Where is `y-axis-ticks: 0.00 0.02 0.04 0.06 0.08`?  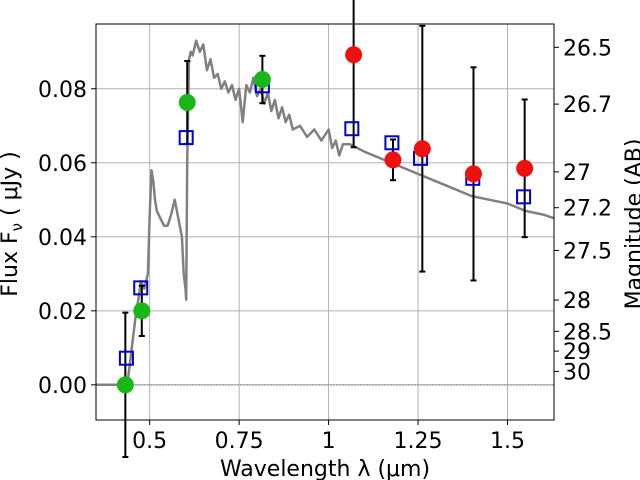
y-axis-ticks: 0.00 0.02 0.04 0.06 0.08 is located at coordinates (67, 238).